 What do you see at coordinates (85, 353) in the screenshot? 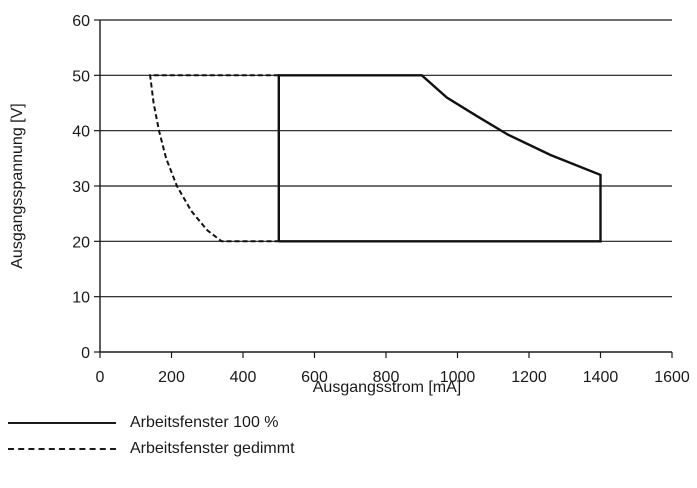
I see `y-tick-label-0: 0` at bounding box center [85, 353].